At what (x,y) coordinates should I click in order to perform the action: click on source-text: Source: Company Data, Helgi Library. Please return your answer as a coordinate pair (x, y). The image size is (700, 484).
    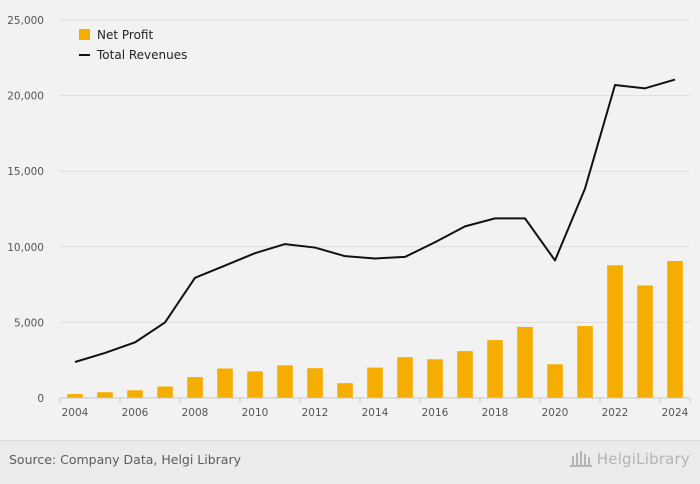
    Looking at the image, I should click on (125, 459).